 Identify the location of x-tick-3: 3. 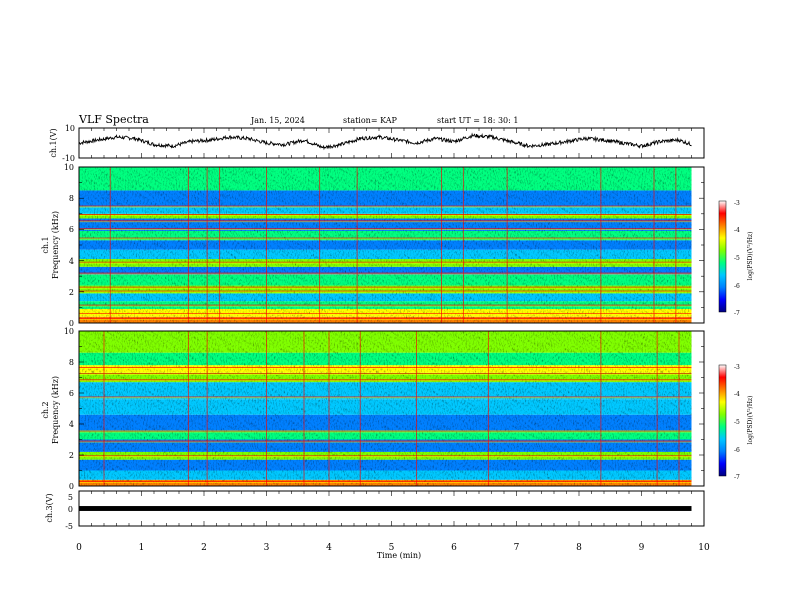
(267, 548).